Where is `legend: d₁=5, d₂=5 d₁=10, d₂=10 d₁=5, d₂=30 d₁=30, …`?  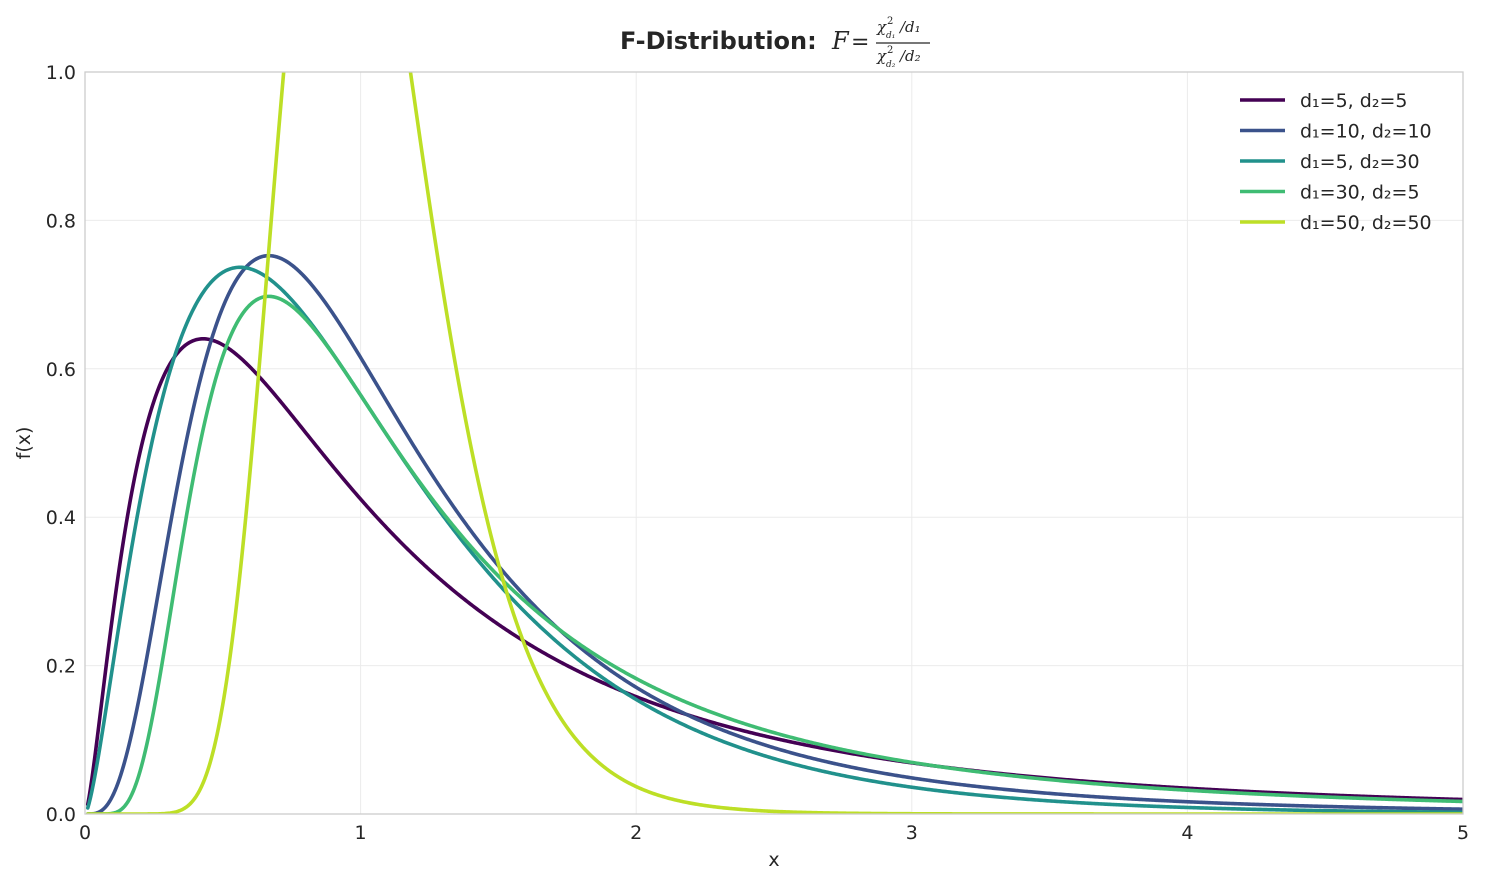
legend: d₁=5, d₂=5 d₁=10, d₂=10 d₁=5, d₂=30 d₁=30, … is located at coordinates (1336, 162).